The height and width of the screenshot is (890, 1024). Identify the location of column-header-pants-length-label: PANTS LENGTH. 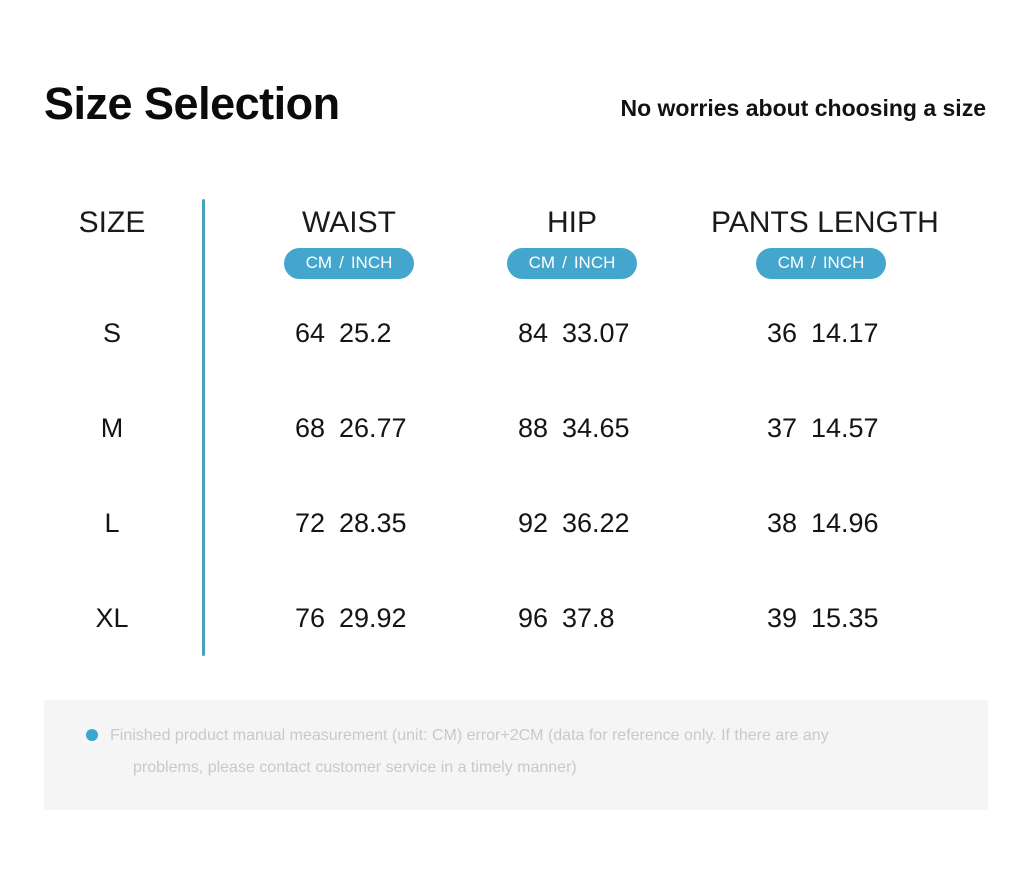
(825, 222).